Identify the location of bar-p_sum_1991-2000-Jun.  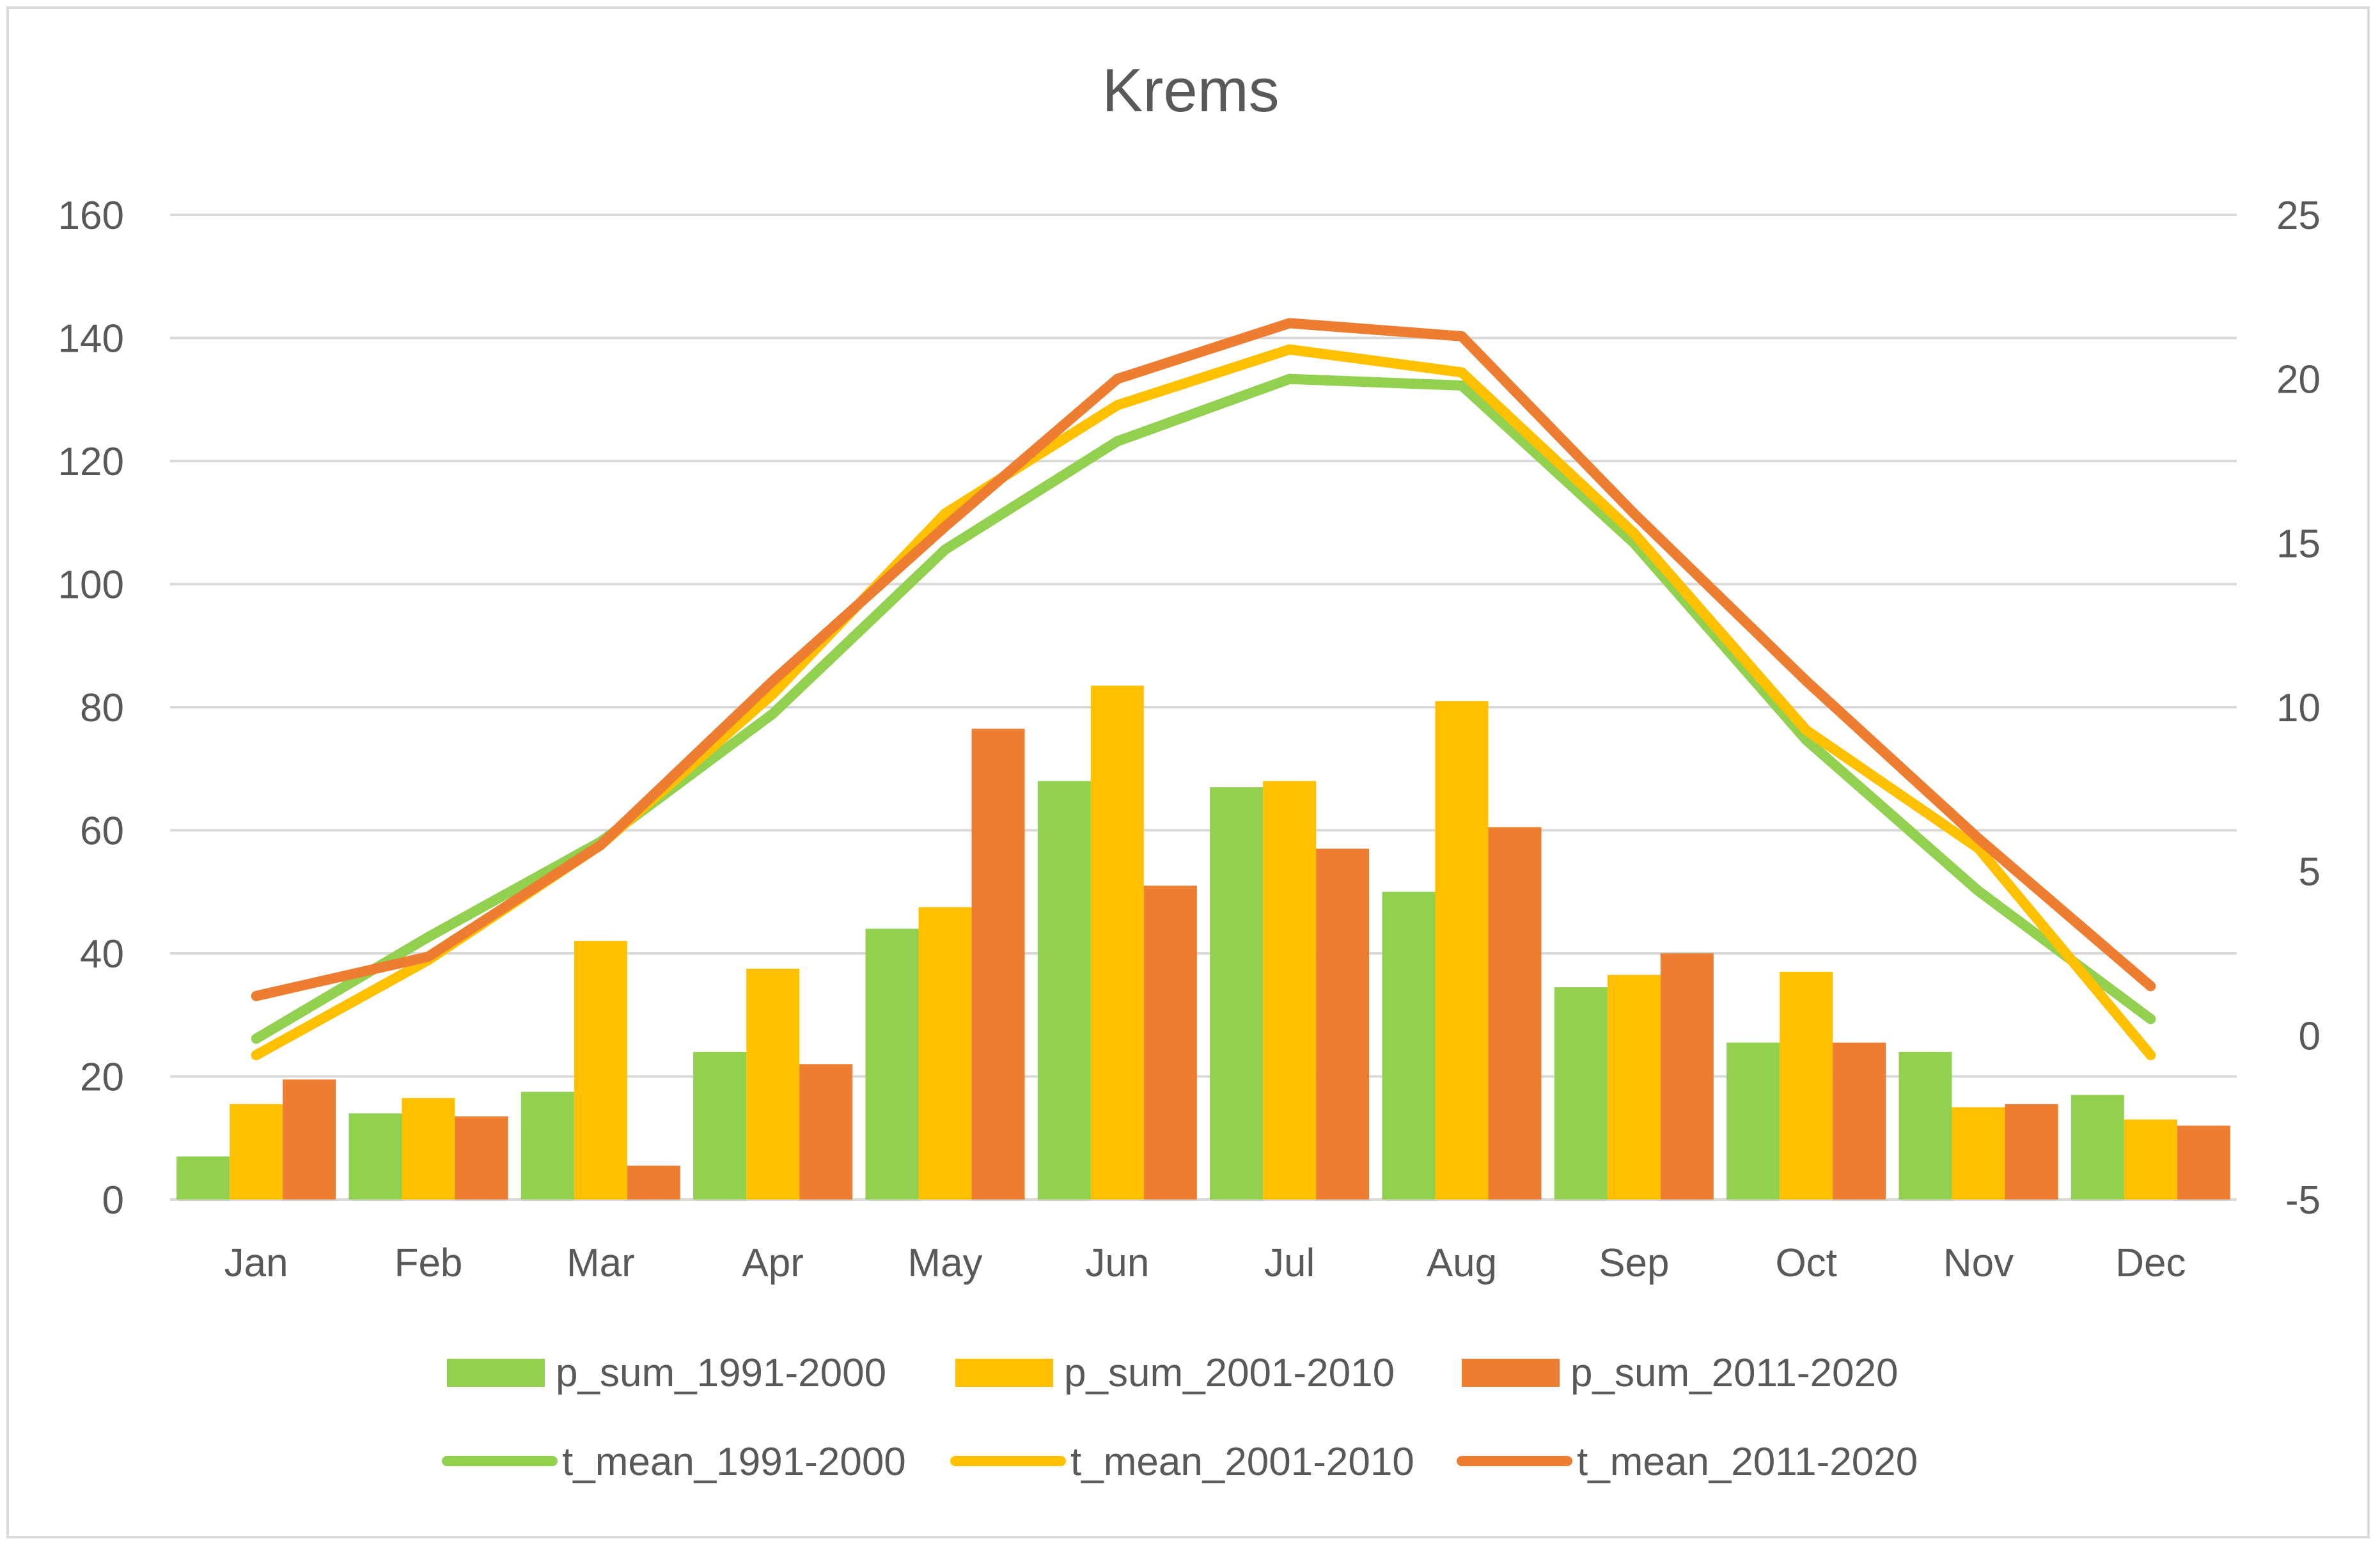
(1064, 990).